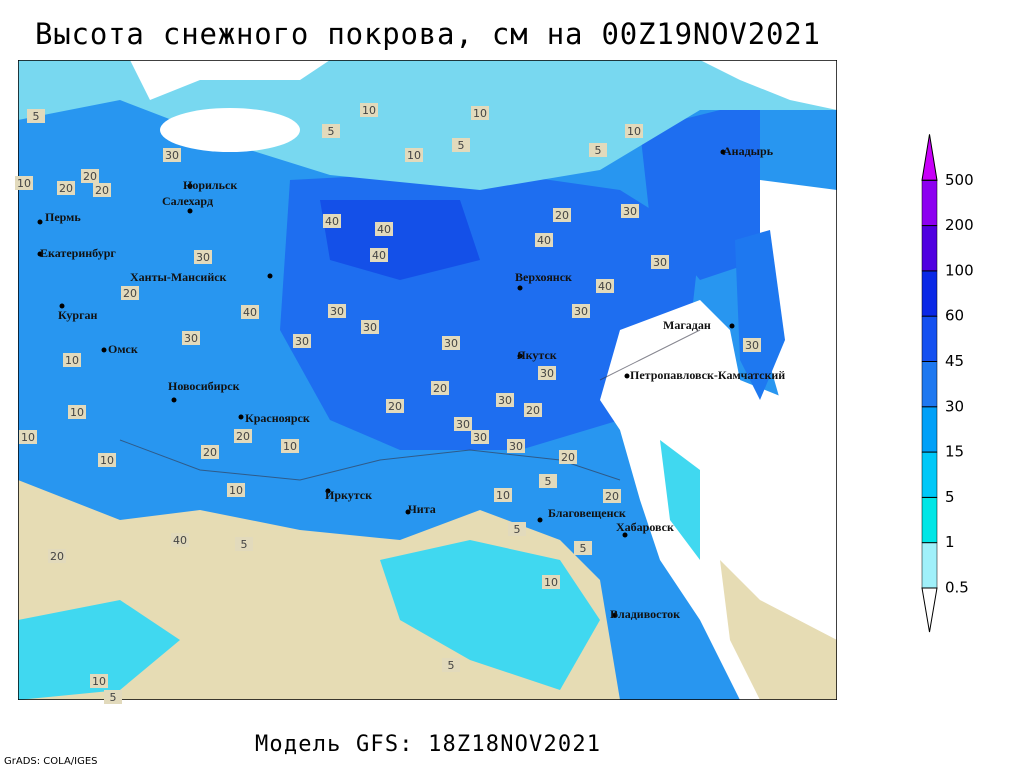 Image resolution: width=1024 pixels, height=772 pixels. I want to click on legend-label: 15, so click(954, 452).